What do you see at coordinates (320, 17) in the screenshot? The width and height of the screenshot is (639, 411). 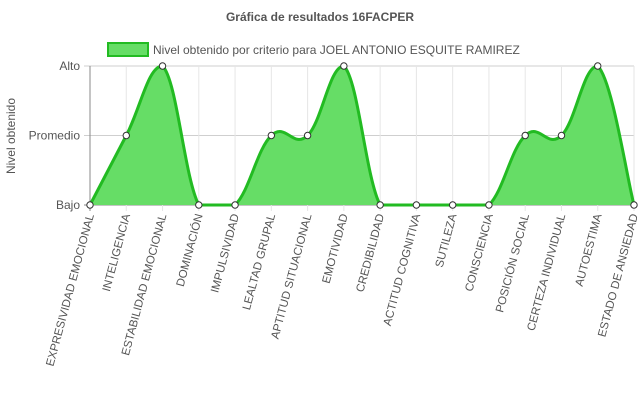 I see `chart-title: Gráfica de resultados 16FACPER` at bounding box center [320, 17].